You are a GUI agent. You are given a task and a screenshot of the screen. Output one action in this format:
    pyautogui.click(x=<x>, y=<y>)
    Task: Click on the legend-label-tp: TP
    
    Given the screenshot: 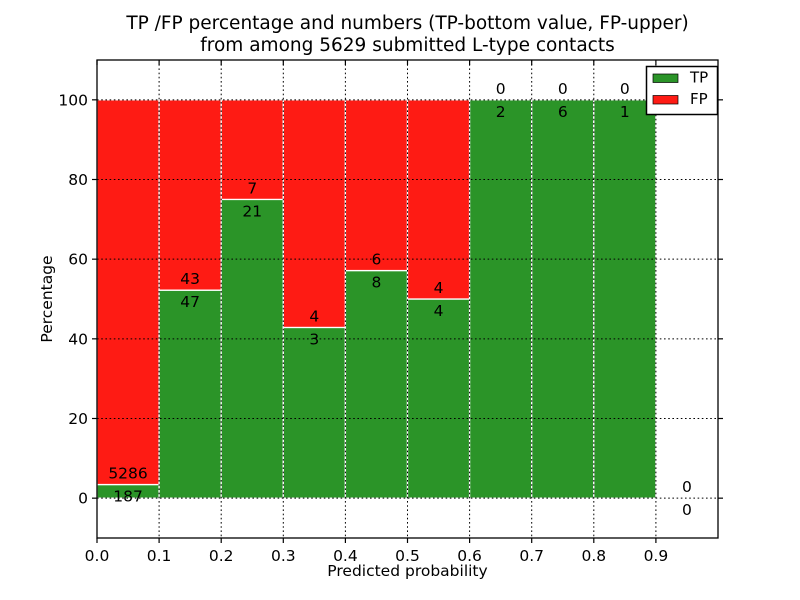 What is the action you would take?
    pyautogui.click(x=698, y=78)
    